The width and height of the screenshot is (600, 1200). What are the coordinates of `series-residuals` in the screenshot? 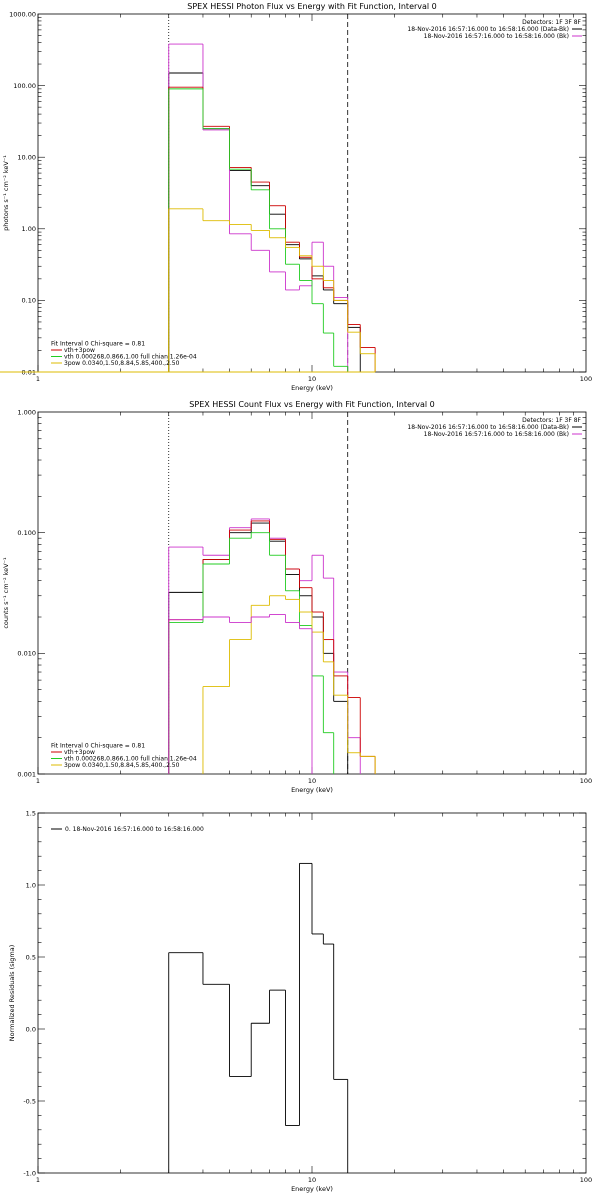 It's located at (258, 1018).